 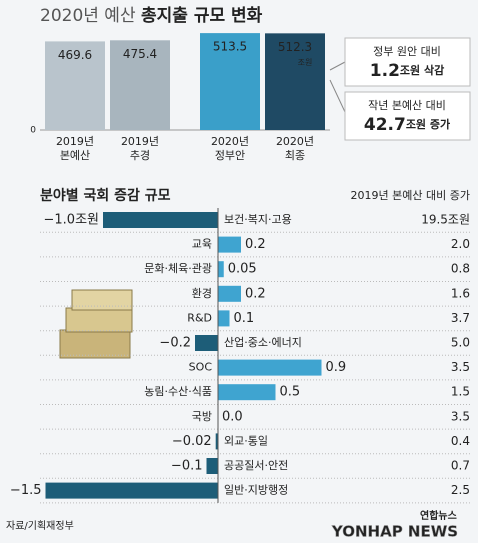 I want to click on increase-label: 5.0, so click(x=460, y=343).